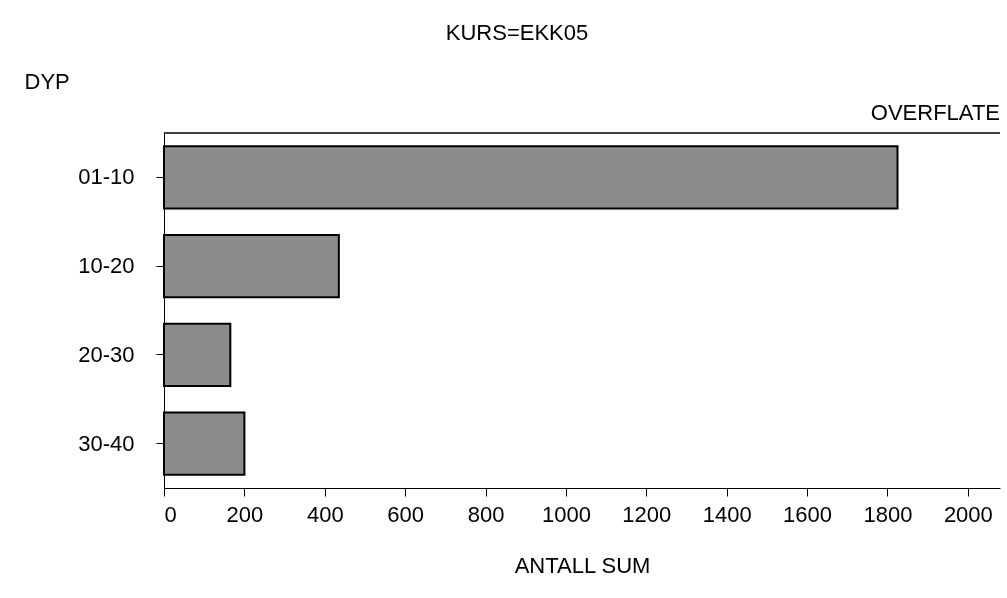  I want to click on y-tick-label: 10-20, so click(106, 266).